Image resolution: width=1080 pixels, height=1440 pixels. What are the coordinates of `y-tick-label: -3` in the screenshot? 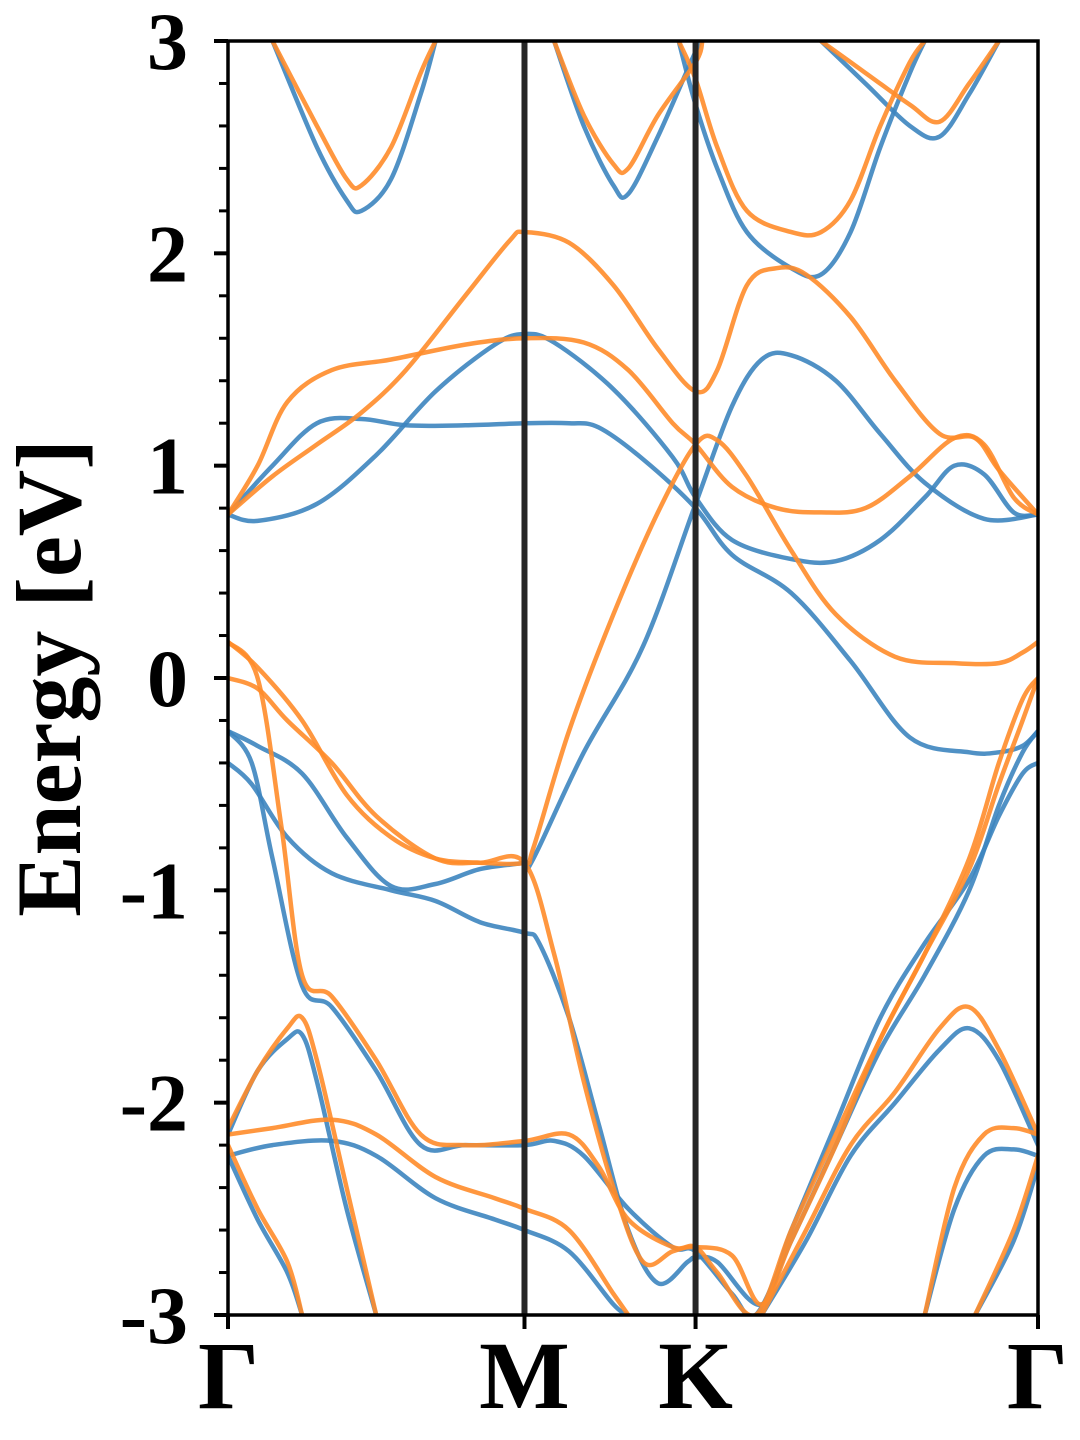 It's located at (154, 1315).